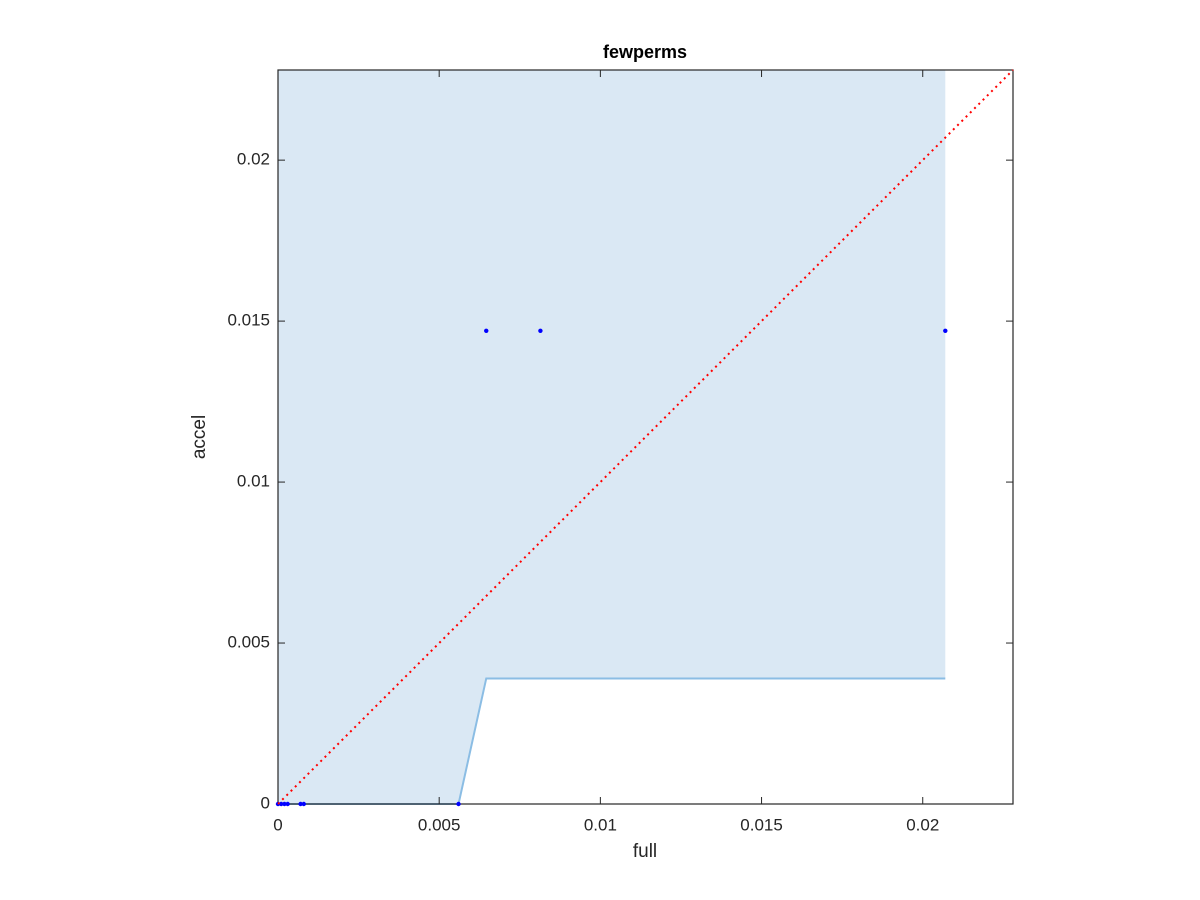  Describe the element at coordinates (922, 824) in the screenshot. I see `x-tick-label: 0.02` at that location.